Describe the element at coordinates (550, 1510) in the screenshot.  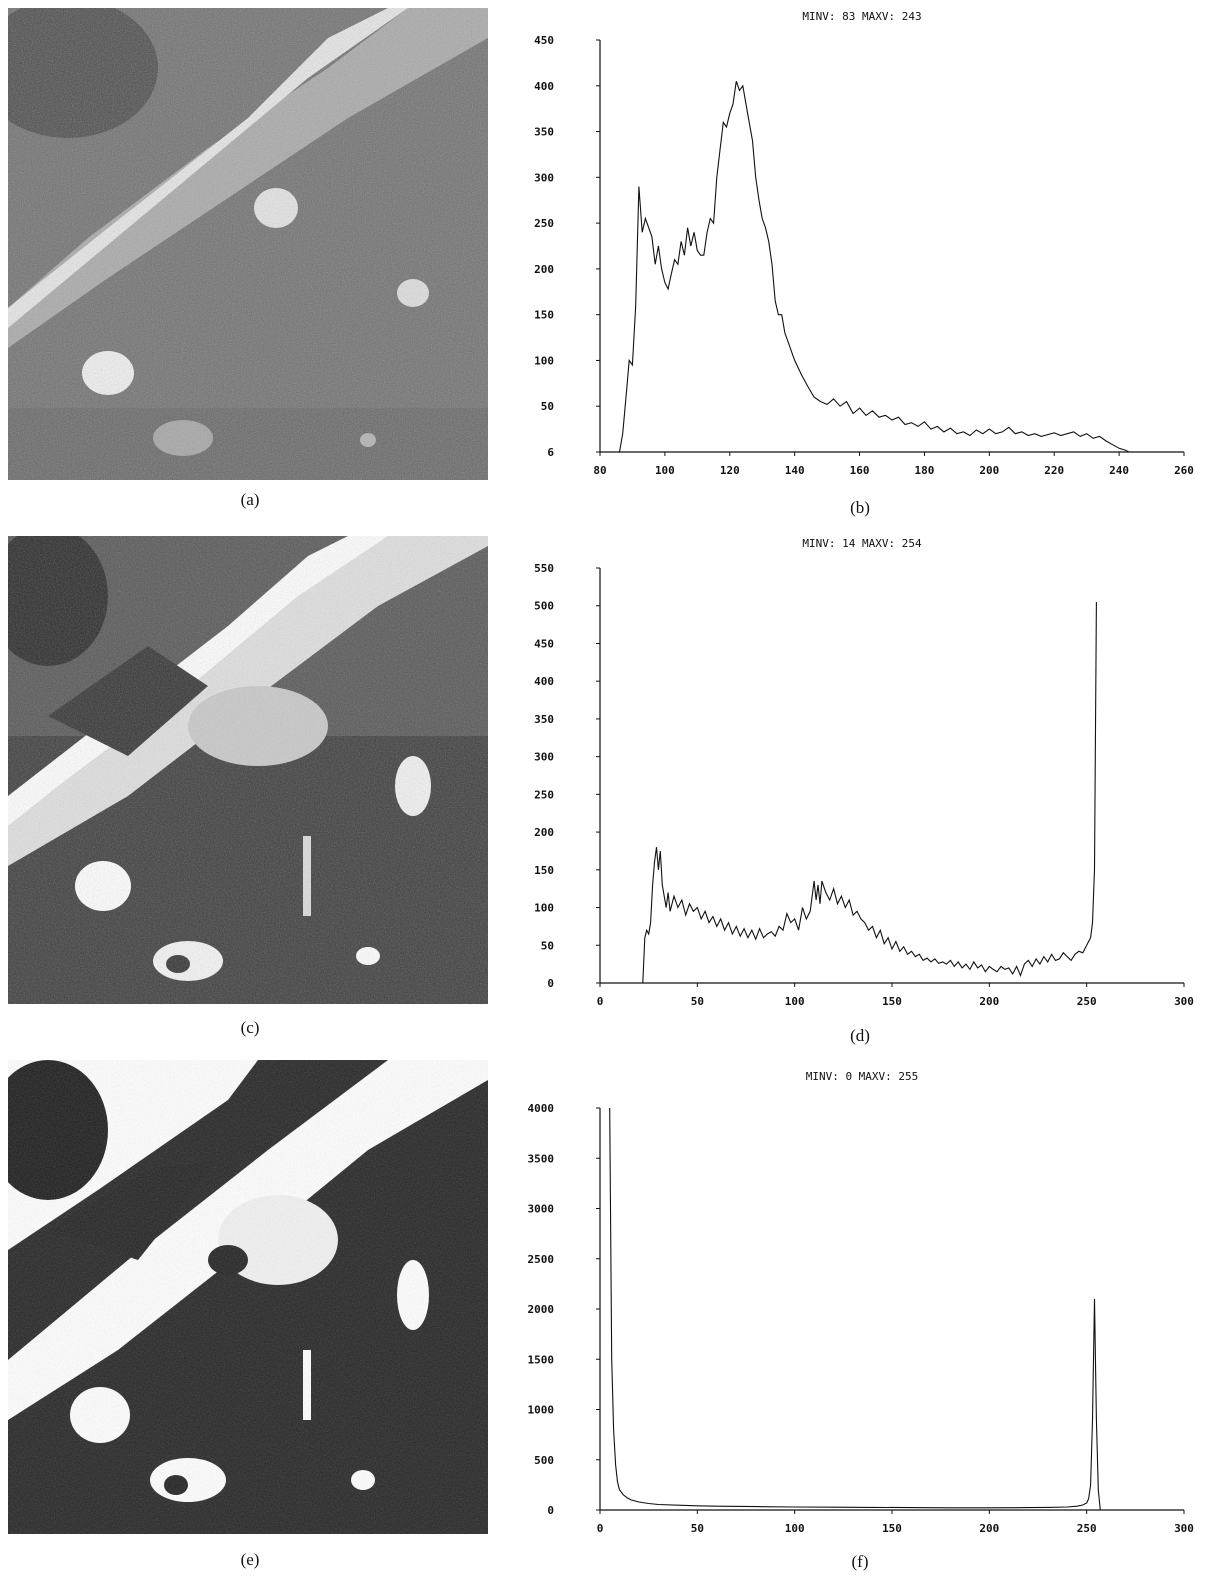
I see `y-tick-label-f: 0` at that location.